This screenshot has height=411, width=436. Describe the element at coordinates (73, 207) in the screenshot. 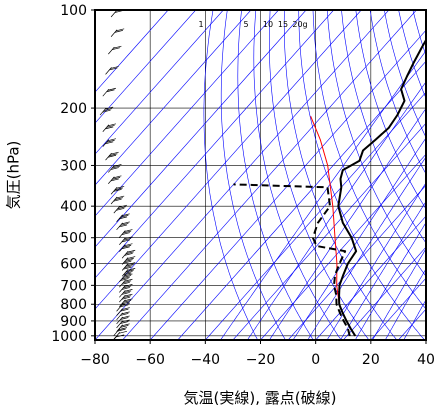

I see `y-tick-label: 400` at that location.